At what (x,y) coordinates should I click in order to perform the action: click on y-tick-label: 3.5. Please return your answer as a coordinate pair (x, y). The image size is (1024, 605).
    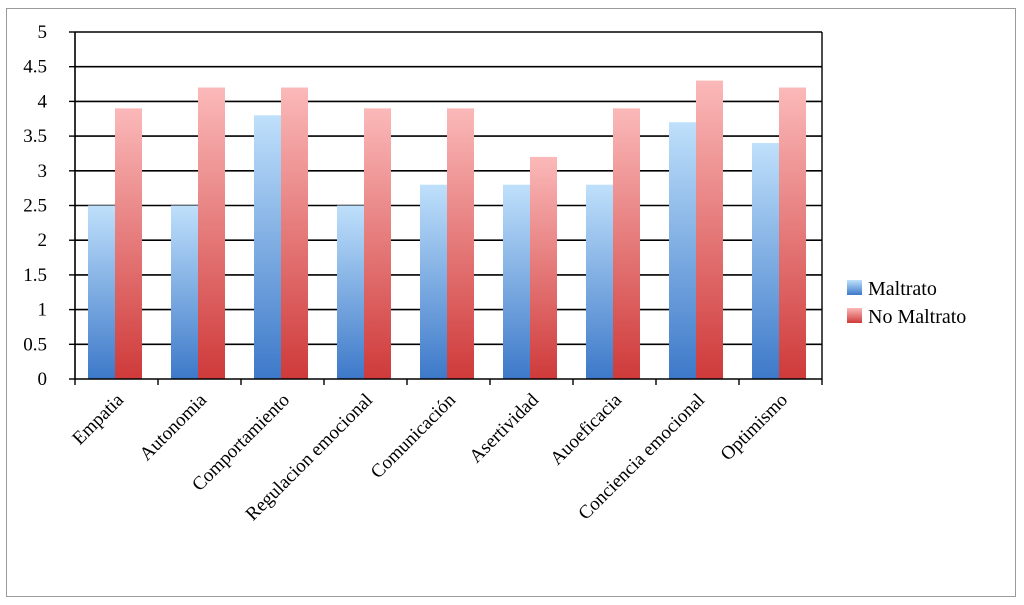
    Looking at the image, I should click on (35, 136).